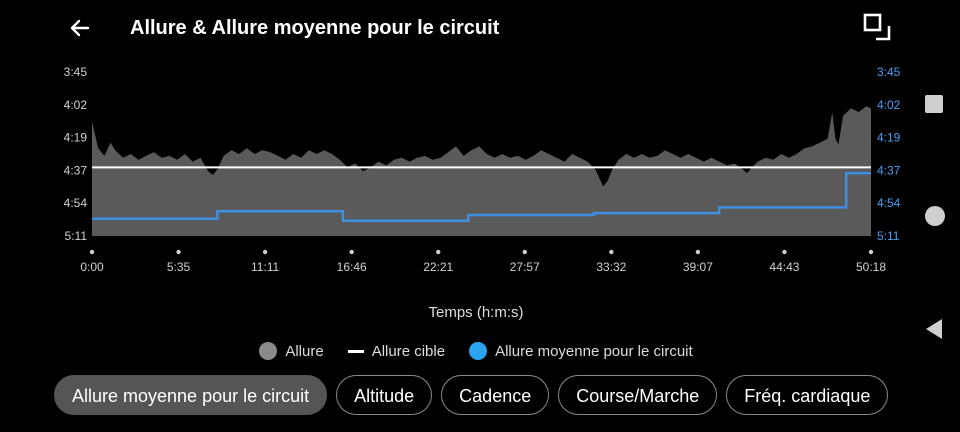 The image size is (960, 432). What do you see at coordinates (889, 105) in the screenshot?
I see `y-tick-label-right: 4:02` at bounding box center [889, 105].